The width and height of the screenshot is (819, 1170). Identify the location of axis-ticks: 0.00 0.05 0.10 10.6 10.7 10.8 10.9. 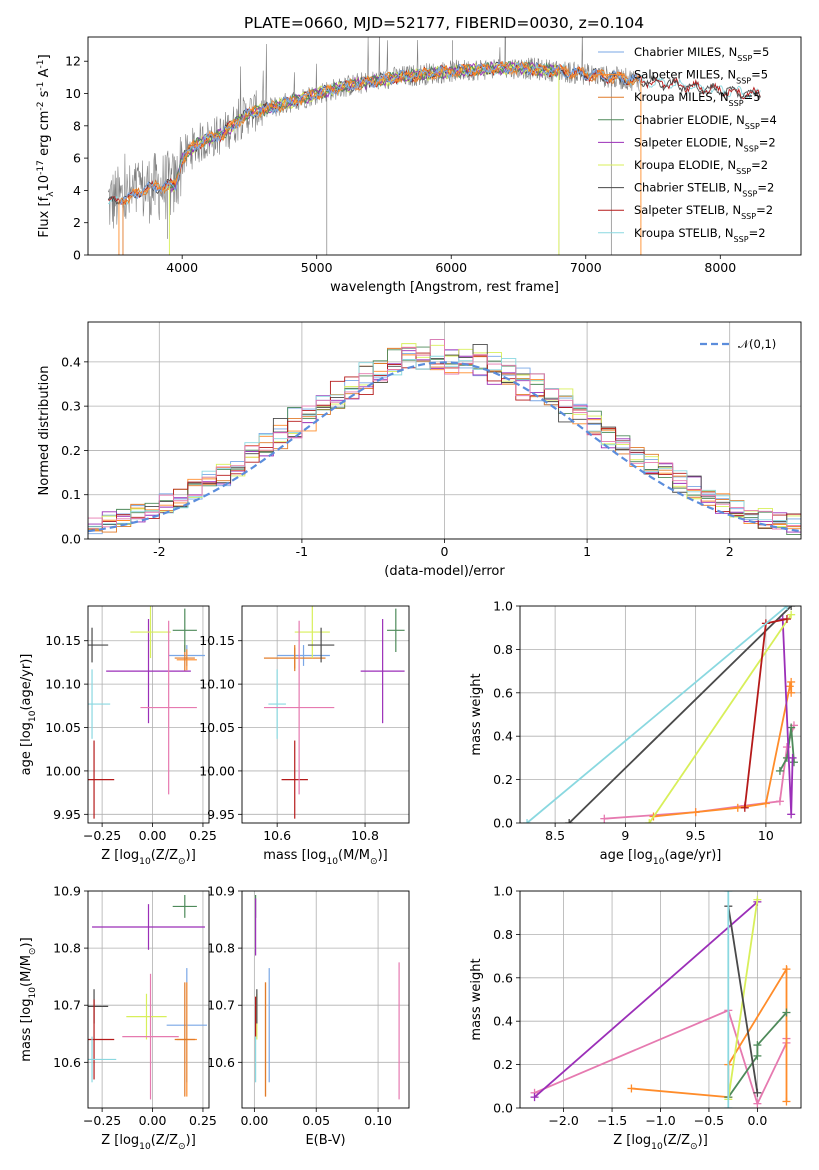
(299, 1006).